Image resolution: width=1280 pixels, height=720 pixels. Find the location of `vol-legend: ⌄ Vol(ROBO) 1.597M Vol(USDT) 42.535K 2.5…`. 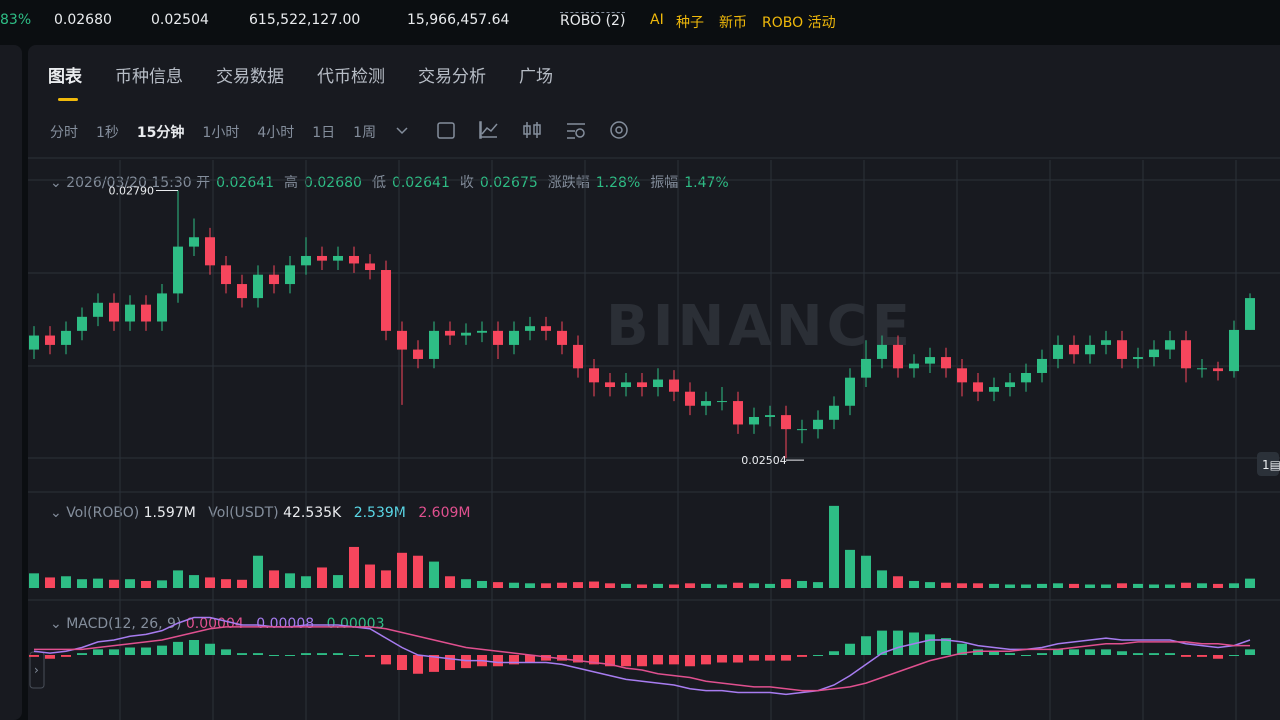

vol-legend: ⌄ Vol(ROBO) 1.597M Vol(USDT) 42.535K 2.5… is located at coordinates (260, 513).